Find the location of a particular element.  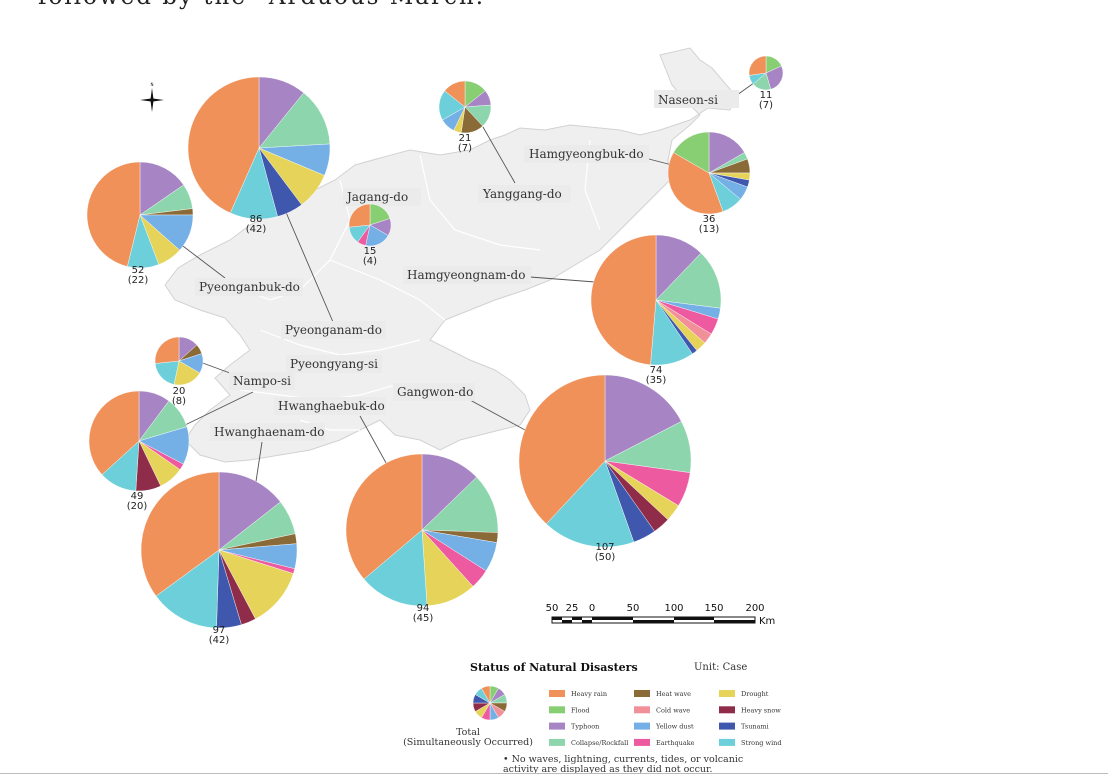

pie-slice-flood is located at coordinates (691, 152).